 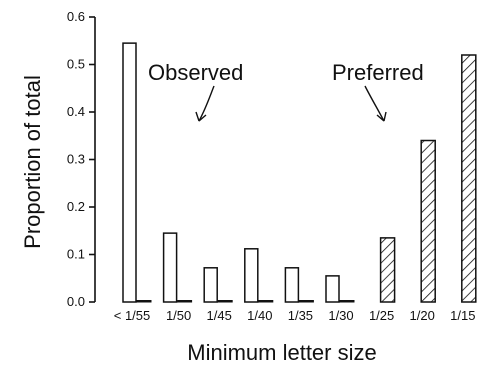 What do you see at coordinates (195, 72) in the screenshot?
I see `annotation-observed: Observed` at bounding box center [195, 72].